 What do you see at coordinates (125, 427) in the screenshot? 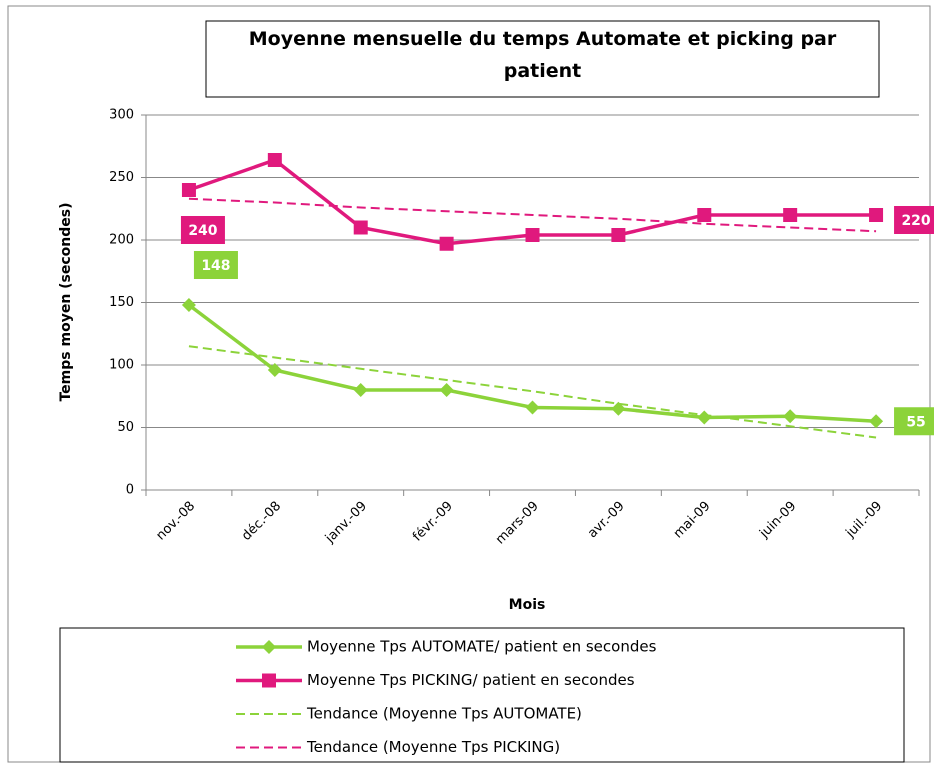
I see `y-tick-label: 50` at bounding box center [125, 427].